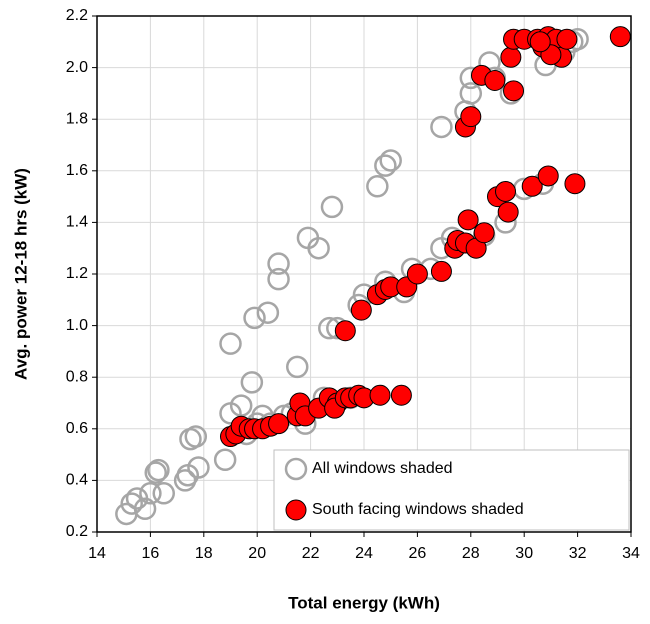 The height and width of the screenshot is (624, 650). I want to click on legend-label: South facing windows shaded, so click(418, 509).